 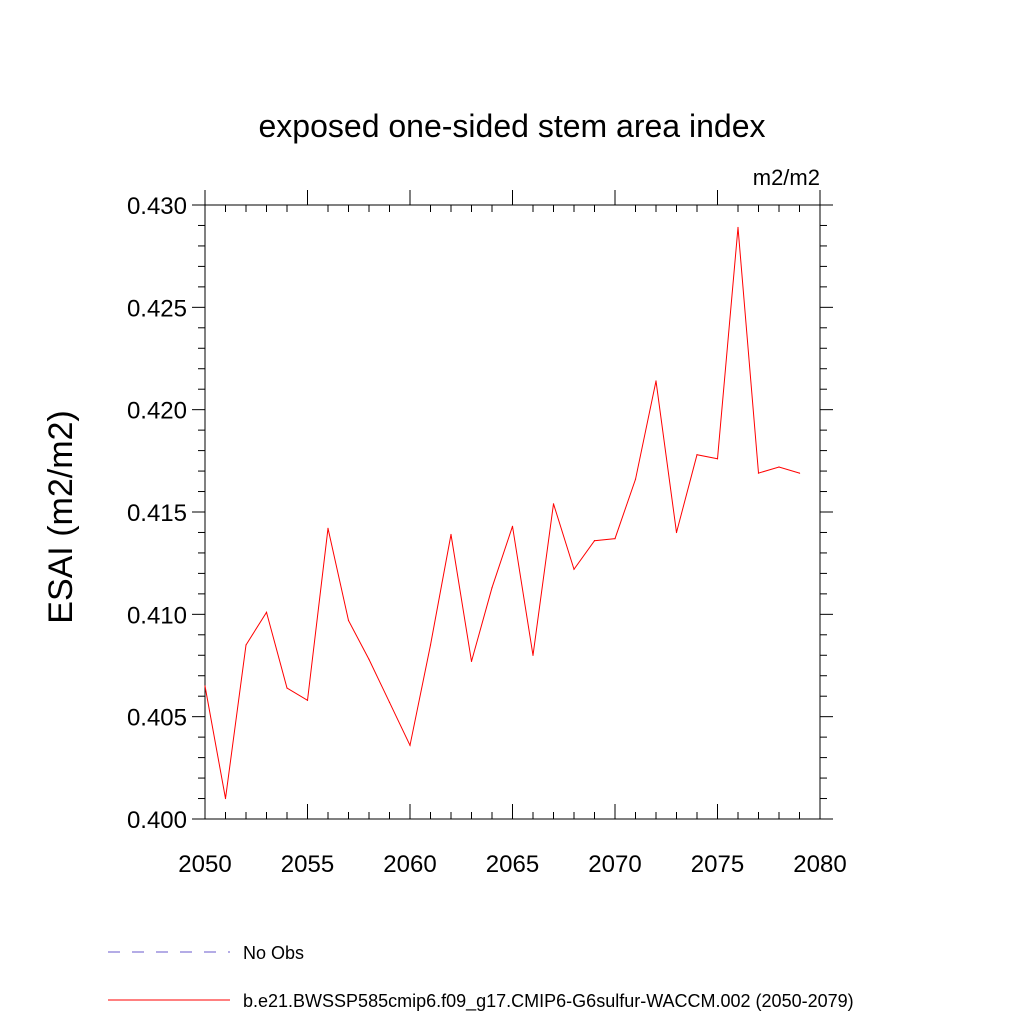 I want to click on chart-title: exposed one-sided stem area index, so click(x=512, y=126).